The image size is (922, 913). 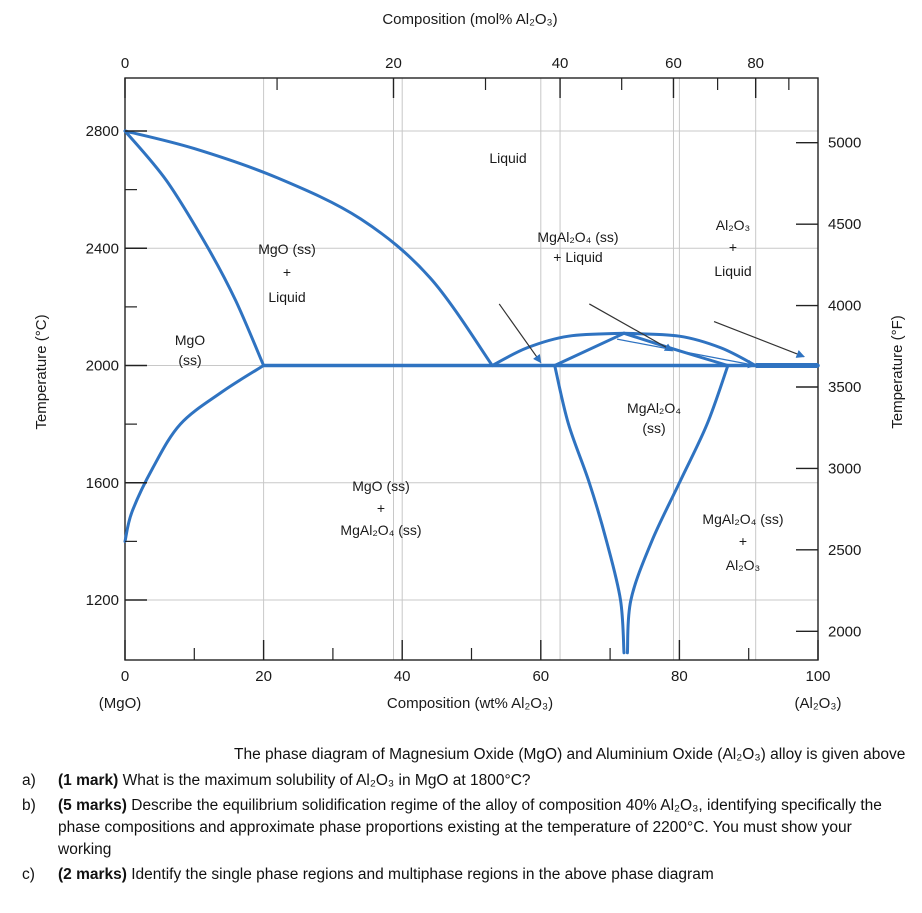 What do you see at coordinates (743, 565) in the screenshot?
I see `region-spinel-alumina-line3: Al₂O₃` at bounding box center [743, 565].